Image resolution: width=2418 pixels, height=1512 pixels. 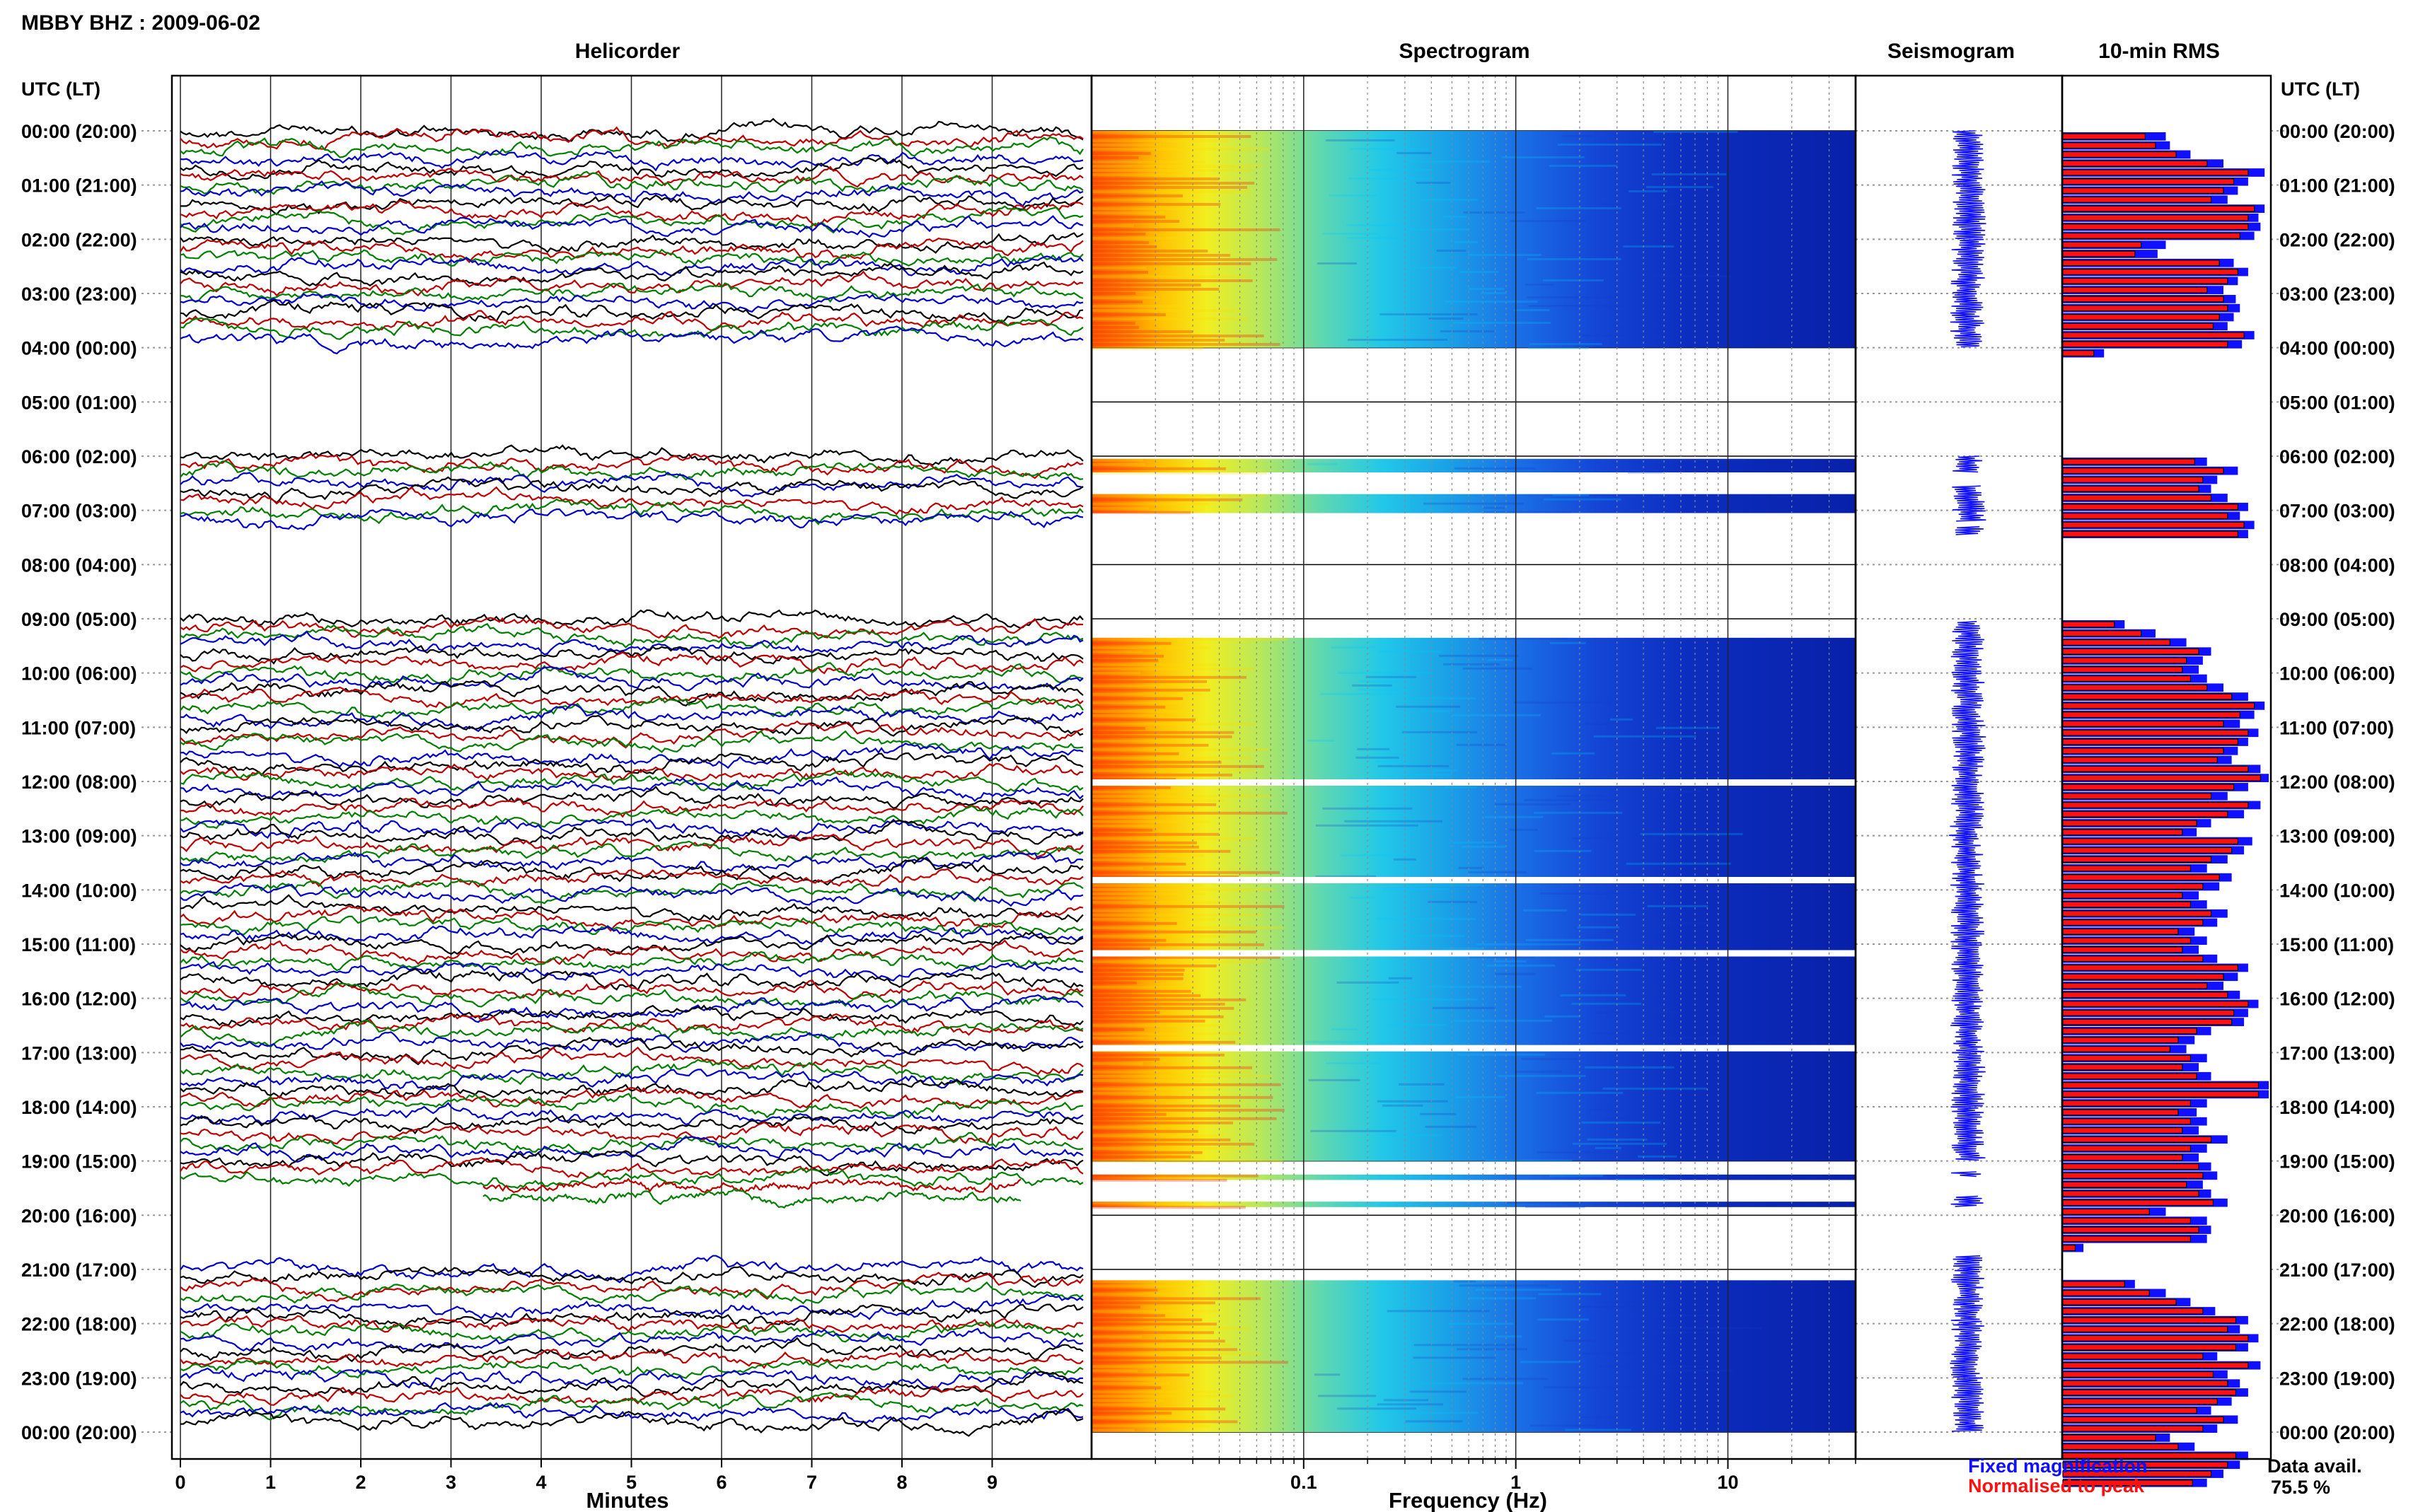 What do you see at coordinates (2337, 1378) in the screenshot?
I see `time-label: 23:00 (19:00)` at bounding box center [2337, 1378].